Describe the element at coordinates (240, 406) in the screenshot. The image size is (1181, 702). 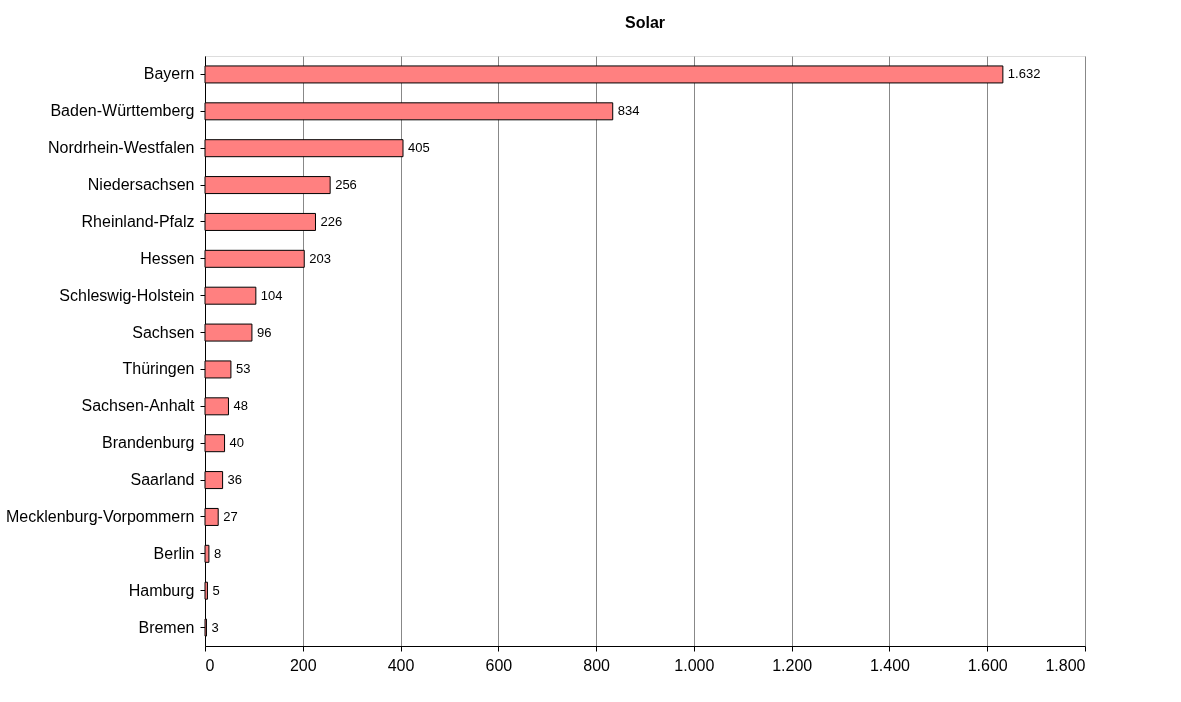
I see `data-label: 48` at that location.